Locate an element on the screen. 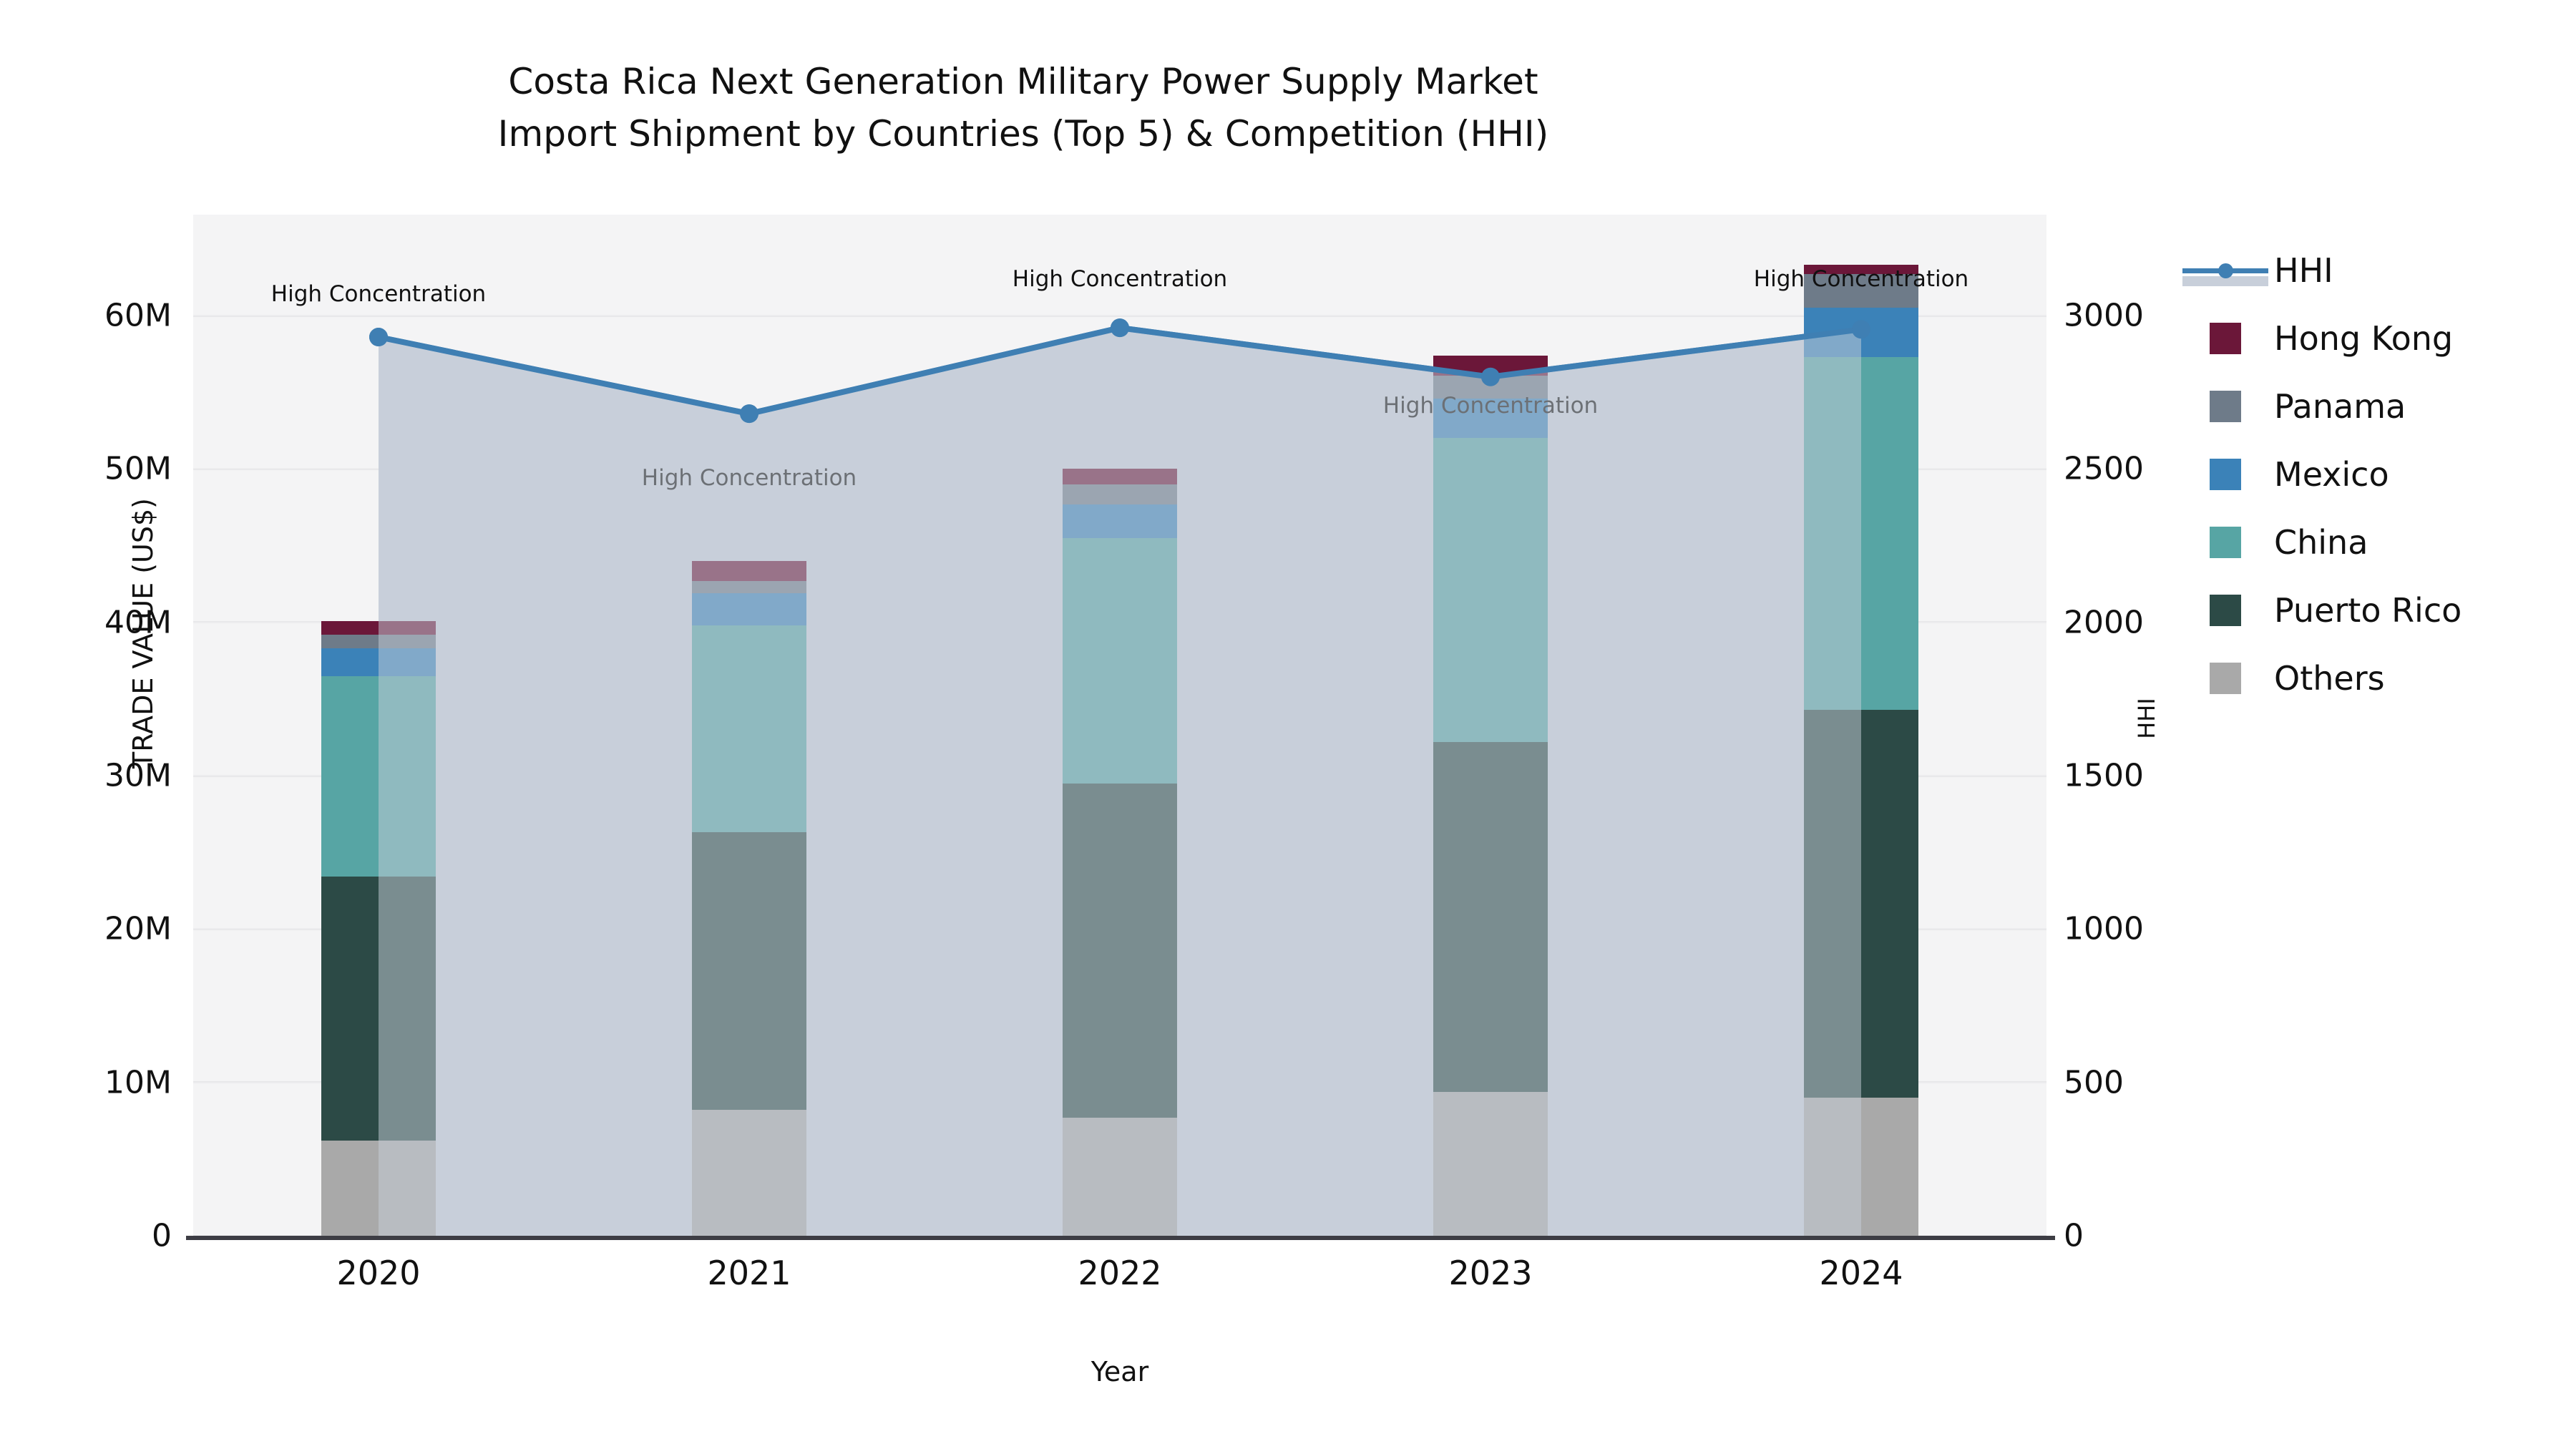 The width and height of the screenshot is (2576, 1449). legend-item: China is located at coordinates (2336, 542).